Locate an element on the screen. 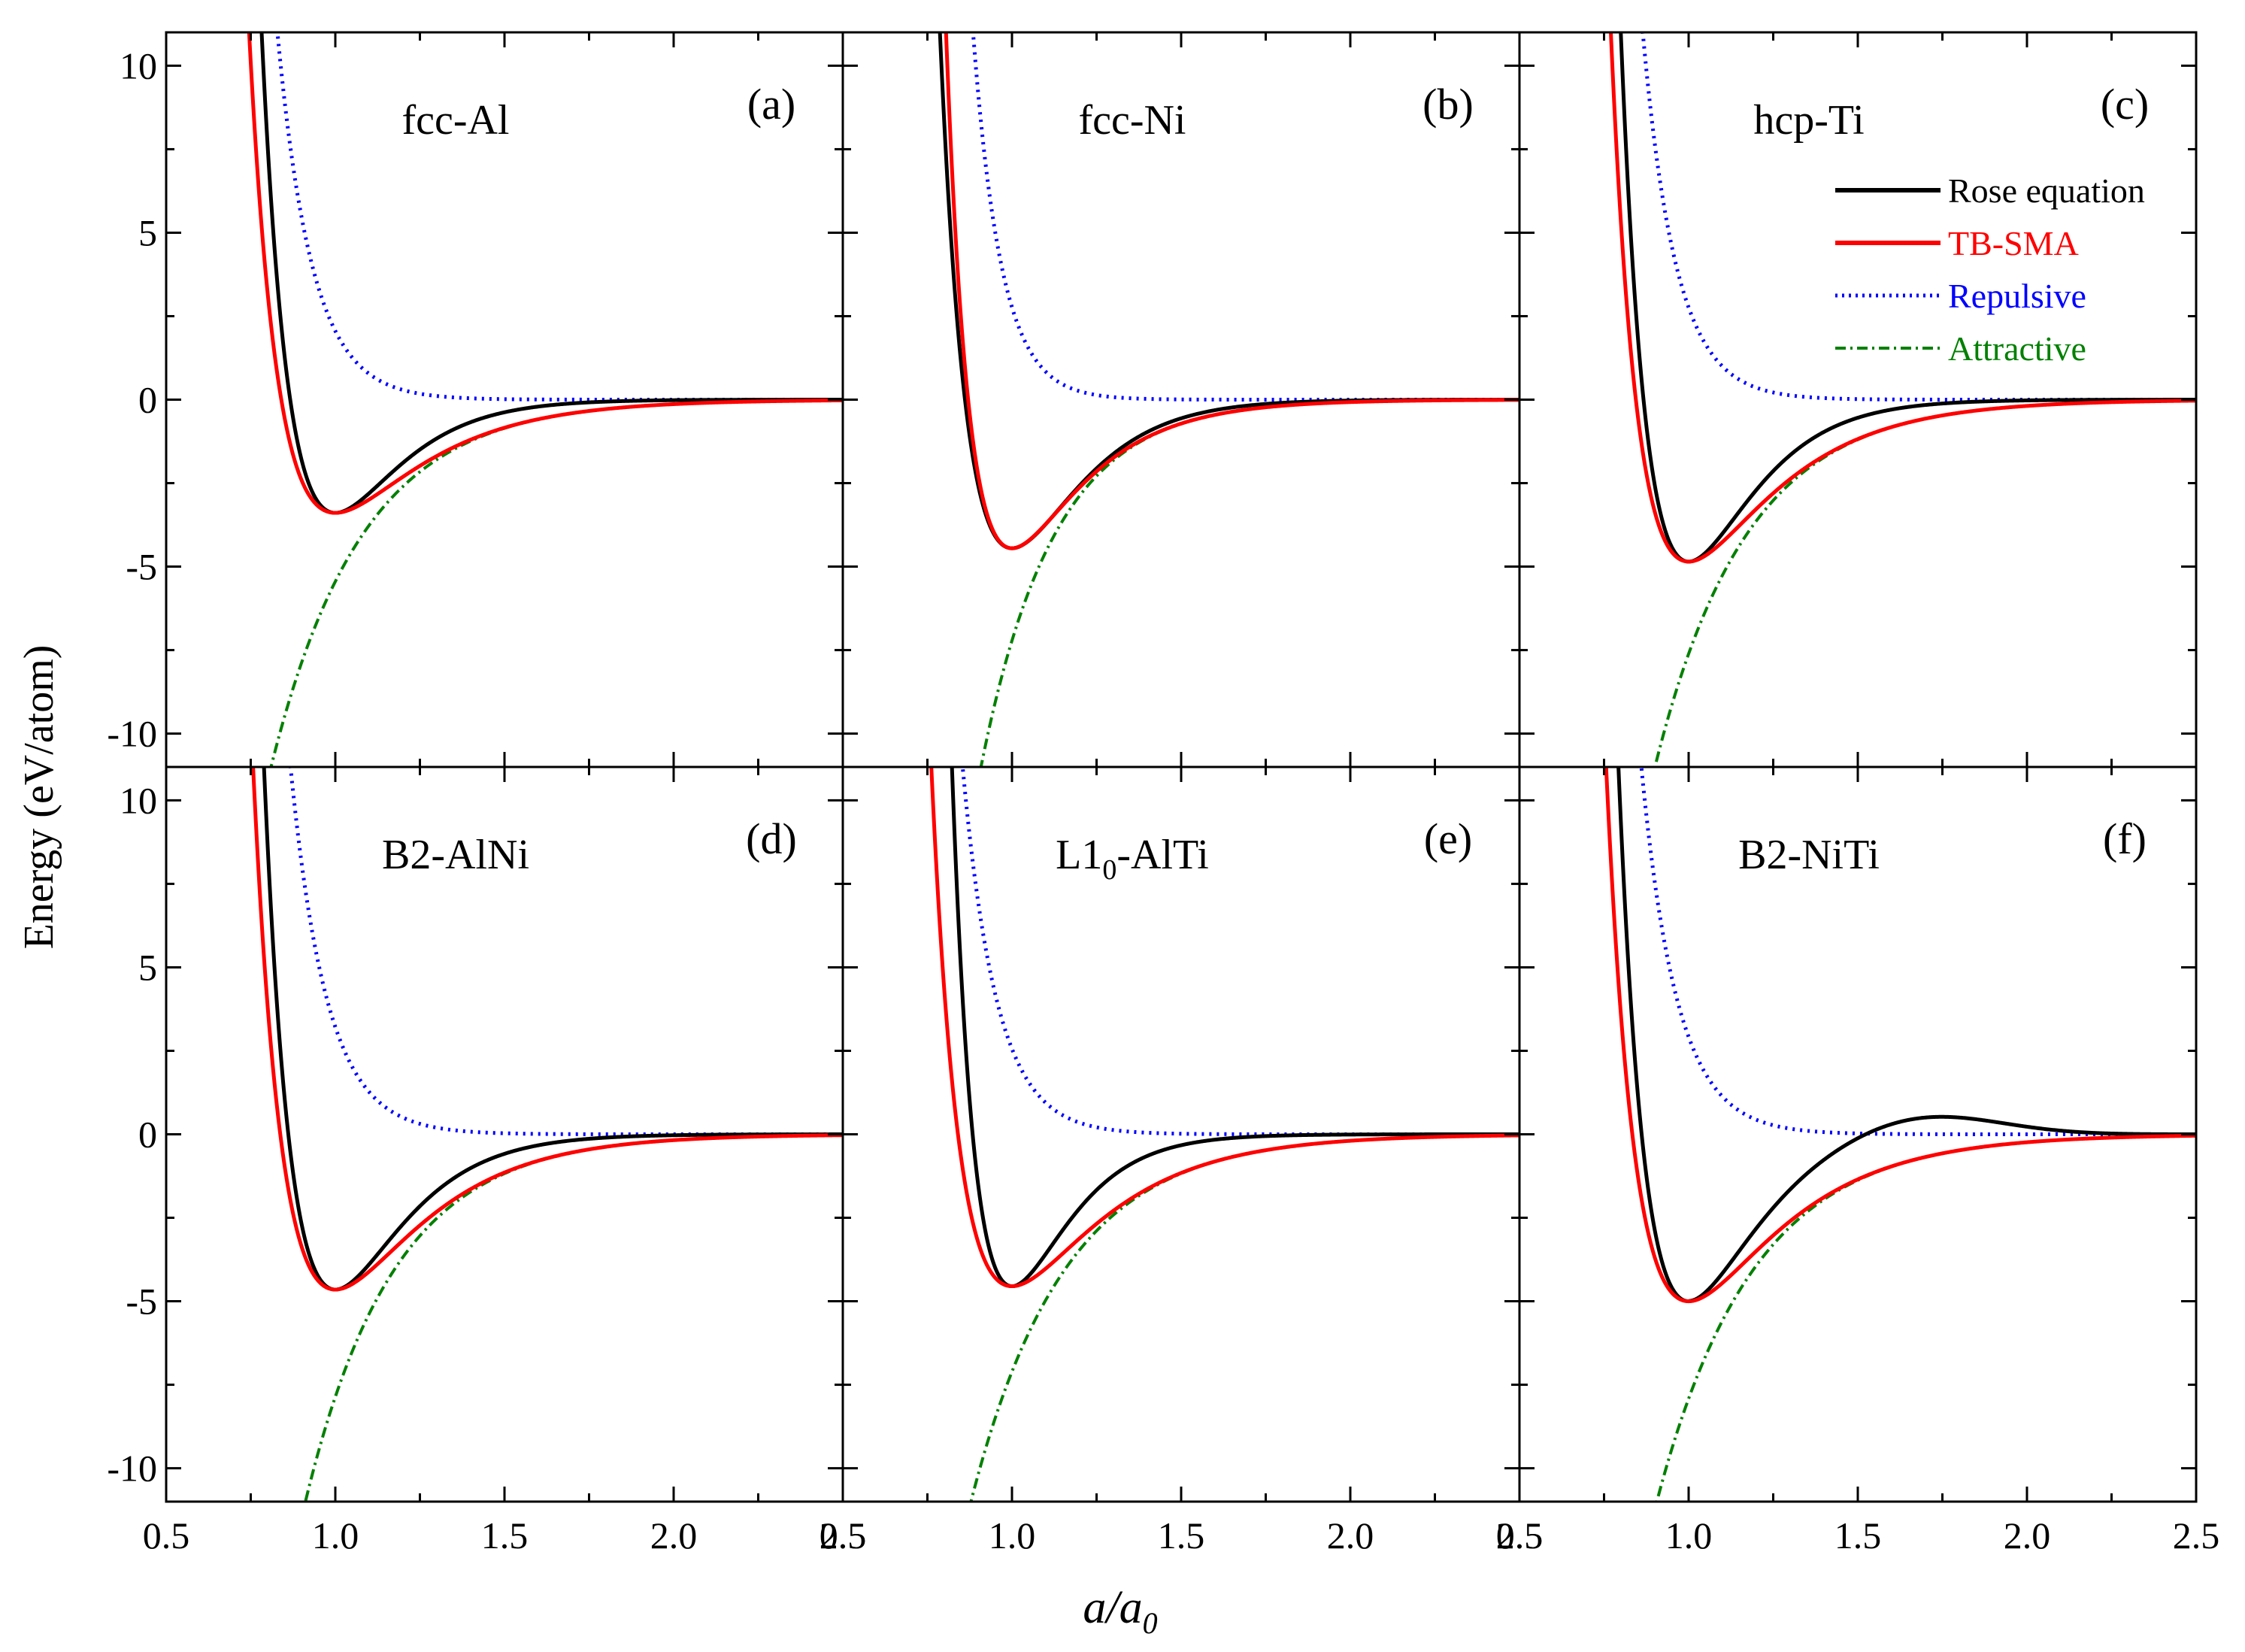 Image resolution: width=2245 pixels, height=1652 pixels. panel-title: fcc-Al is located at coordinates (455, 120).